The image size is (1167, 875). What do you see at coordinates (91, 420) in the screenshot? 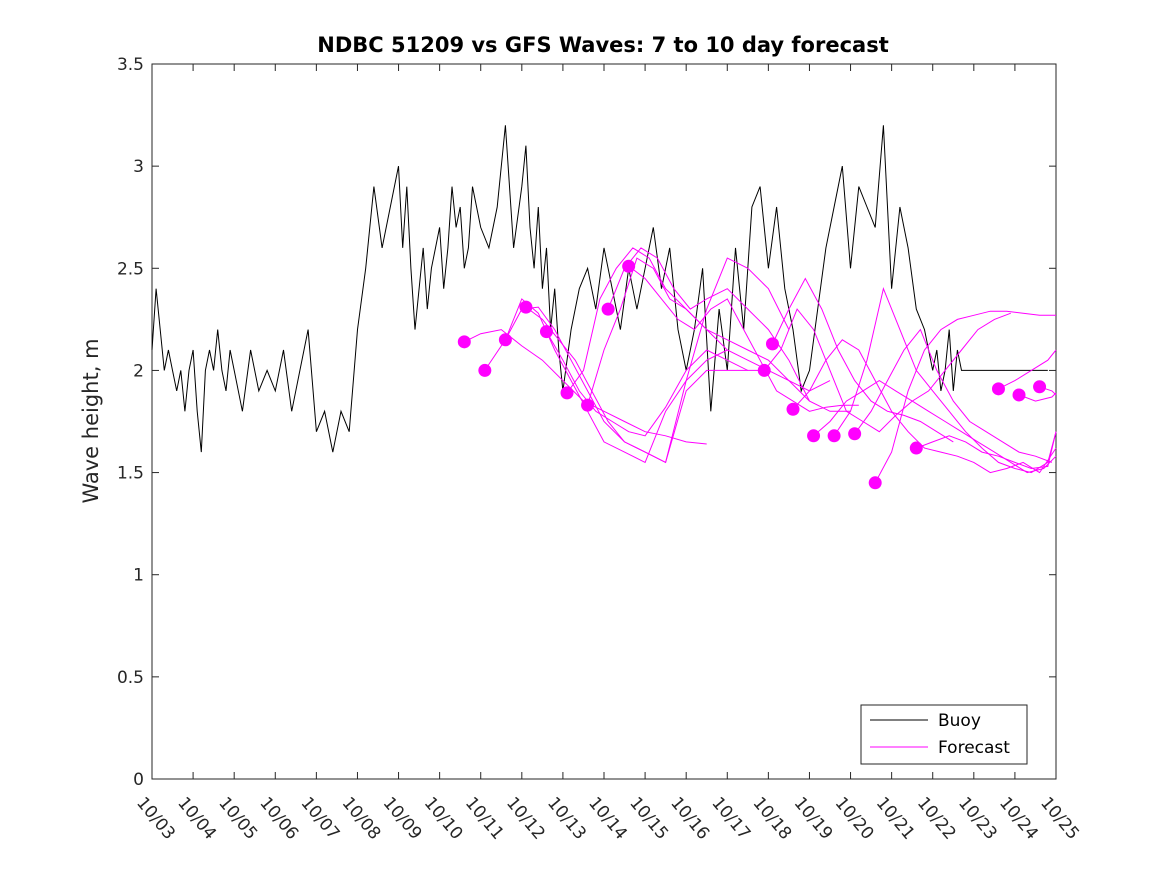
I see `y-axis-label: Wave height, m` at bounding box center [91, 420].